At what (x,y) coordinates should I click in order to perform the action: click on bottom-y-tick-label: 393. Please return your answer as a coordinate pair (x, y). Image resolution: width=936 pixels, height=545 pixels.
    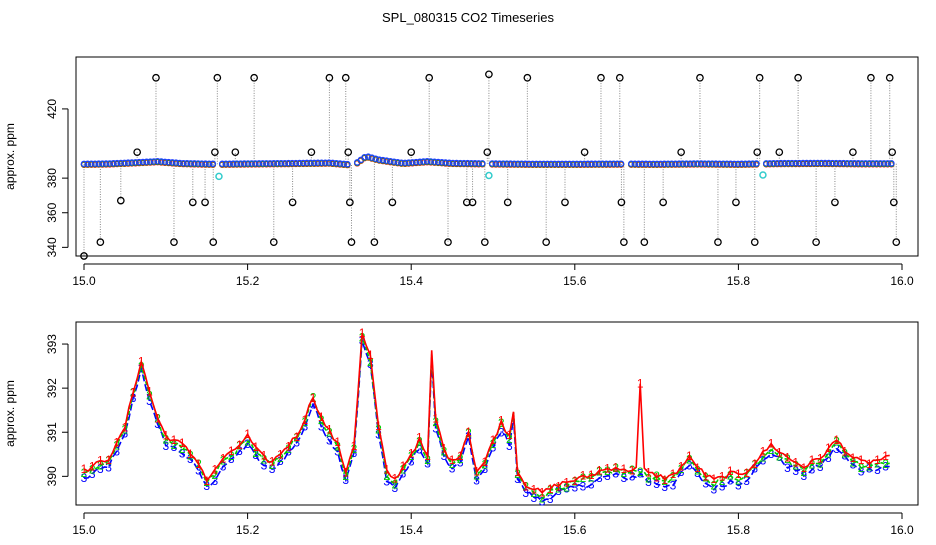
    Looking at the image, I should click on (52, 344).